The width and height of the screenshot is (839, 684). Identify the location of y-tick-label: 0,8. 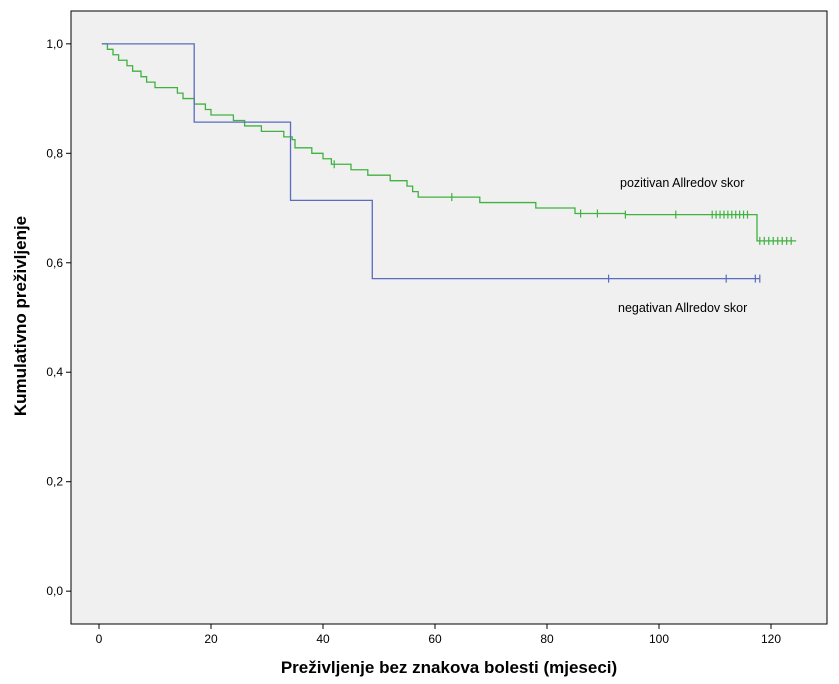
(54, 153).